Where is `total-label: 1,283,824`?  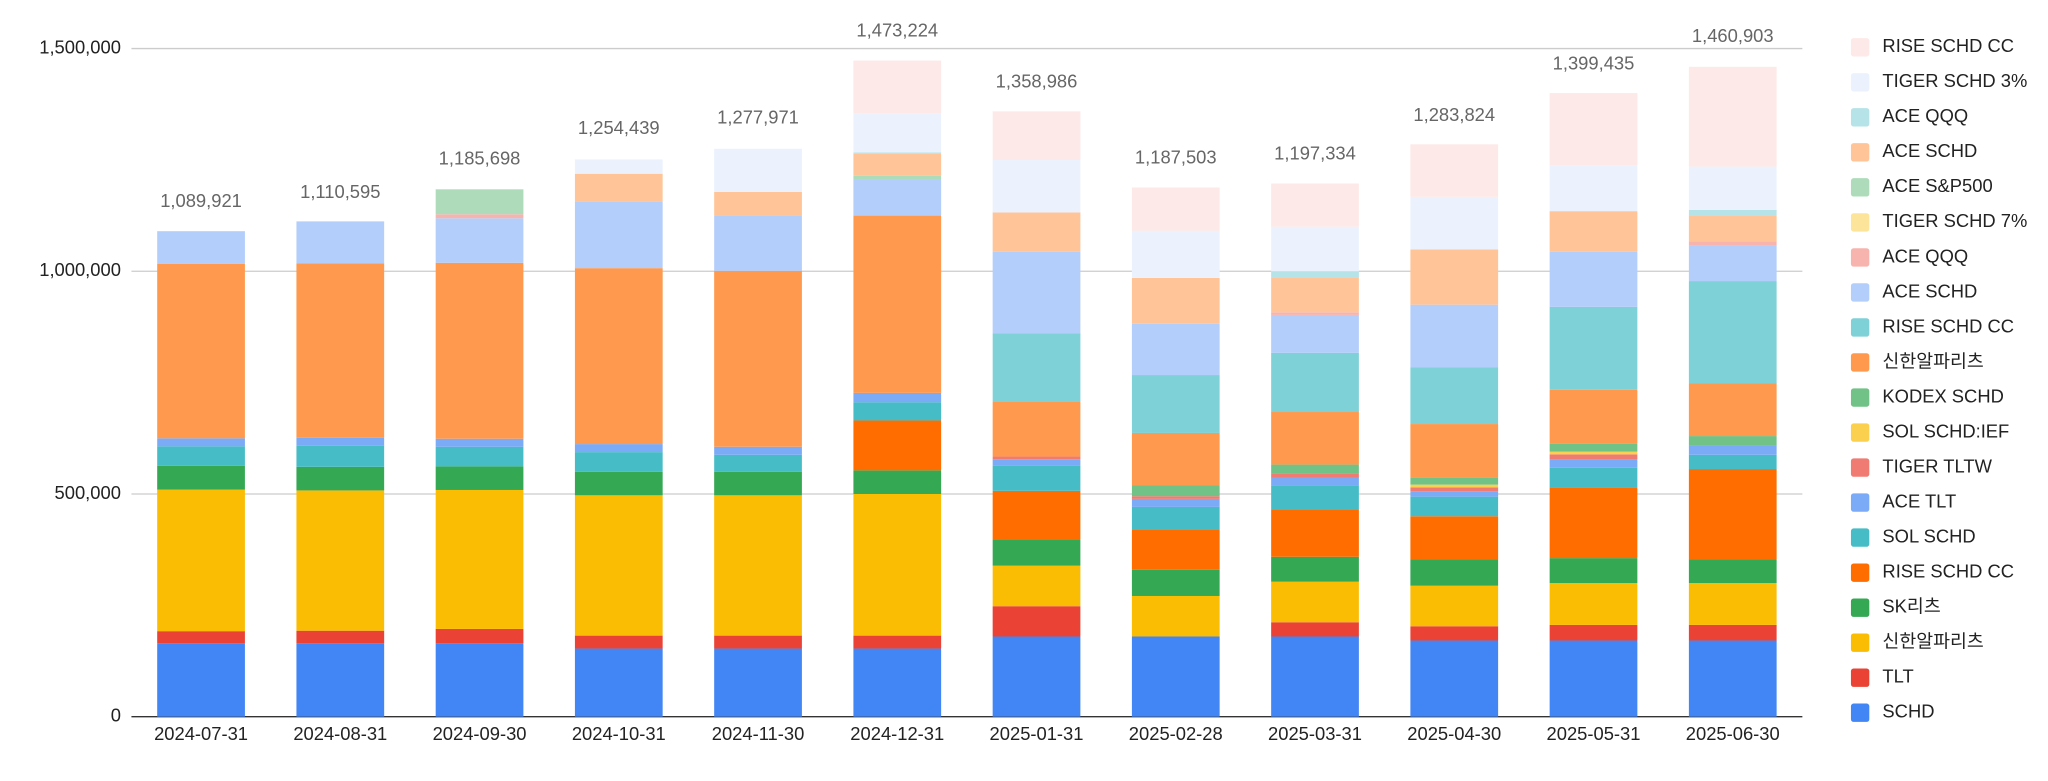
total-label: 1,283,824 is located at coordinates (1454, 114).